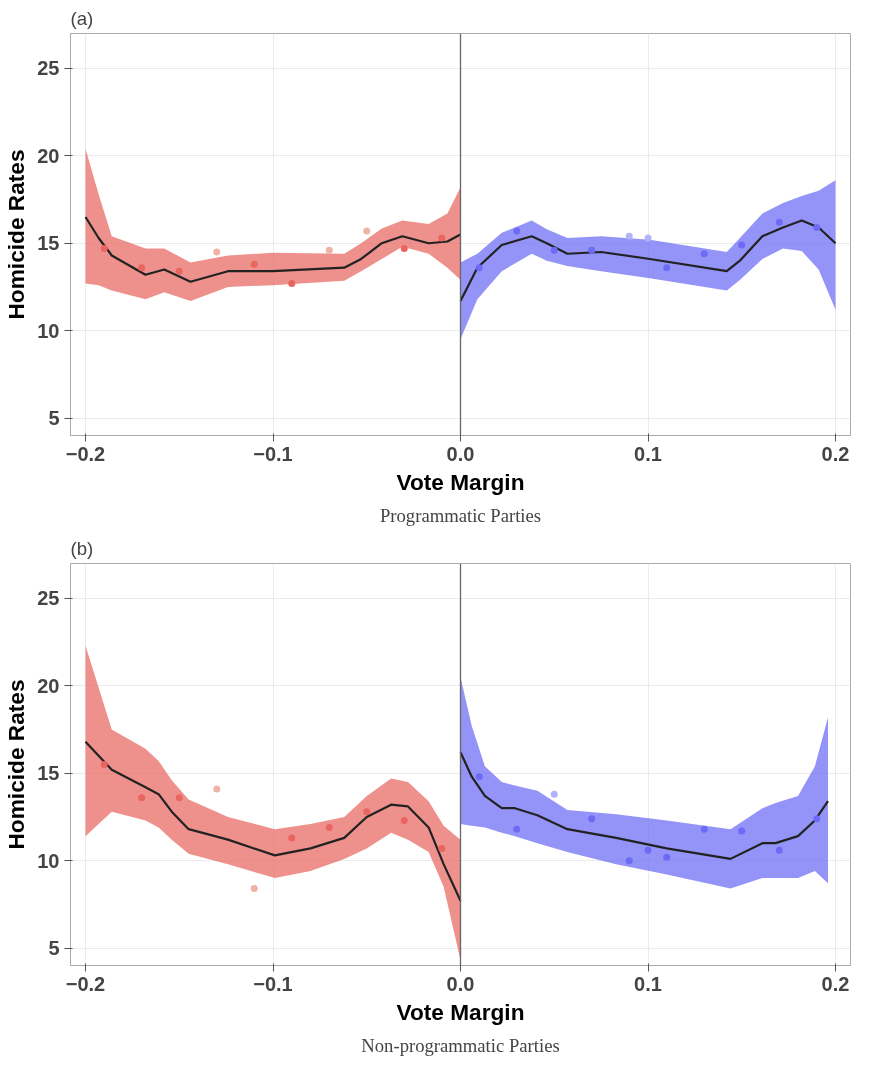 The height and width of the screenshot is (1076, 878). What do you see at coordinates (460, 515) in the screenshot?
I see `text: Programmatic Parties` at bounding box center [460, 515].